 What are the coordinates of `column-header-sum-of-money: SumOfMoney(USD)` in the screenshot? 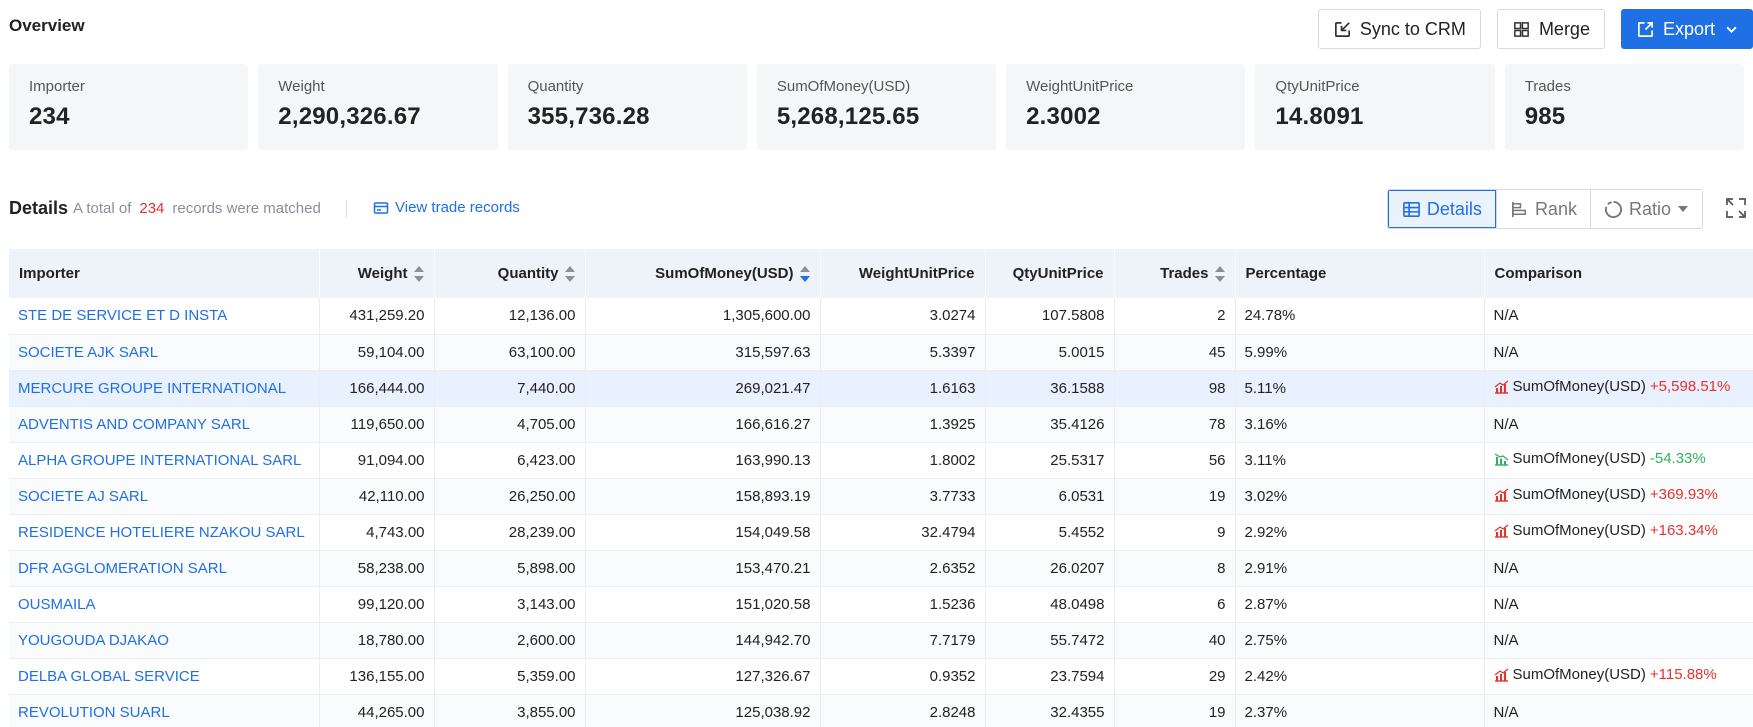 It's located at (703, 273).